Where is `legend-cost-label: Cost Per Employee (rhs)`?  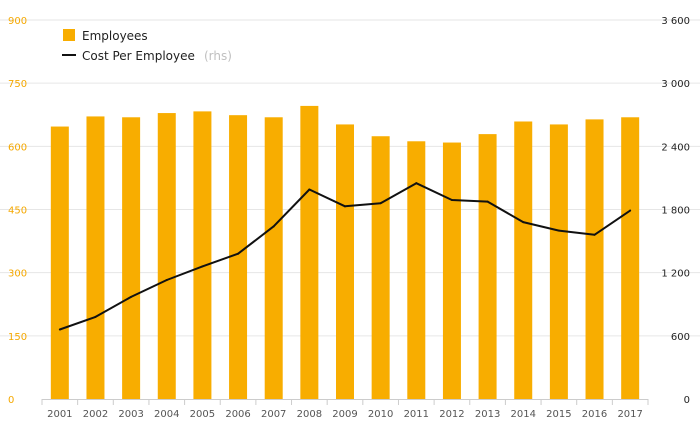
legend-cost-label: Cost Per Employee (rhs) is located at coordinates (157, 54).